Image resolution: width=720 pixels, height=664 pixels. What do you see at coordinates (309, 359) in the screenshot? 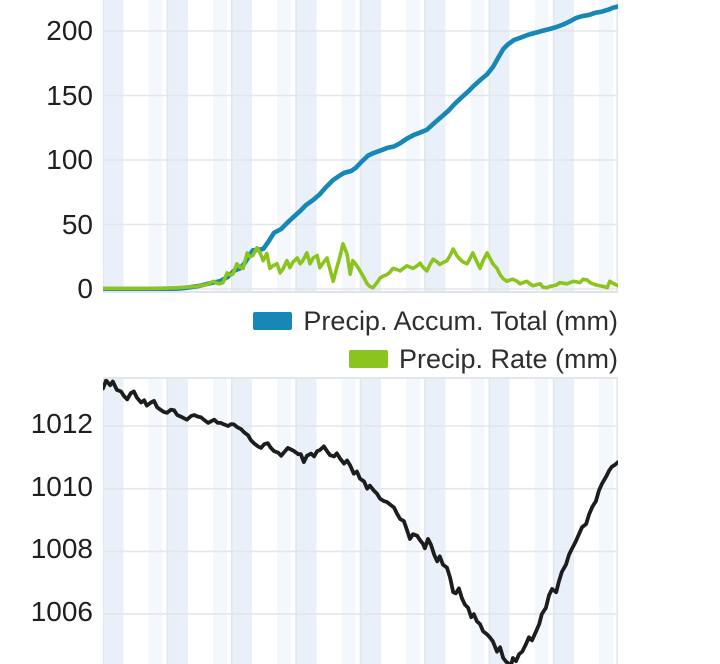
I see `legend-item-precip-rate: Precip. Rate (mm)` at bounding box center [309, 359].